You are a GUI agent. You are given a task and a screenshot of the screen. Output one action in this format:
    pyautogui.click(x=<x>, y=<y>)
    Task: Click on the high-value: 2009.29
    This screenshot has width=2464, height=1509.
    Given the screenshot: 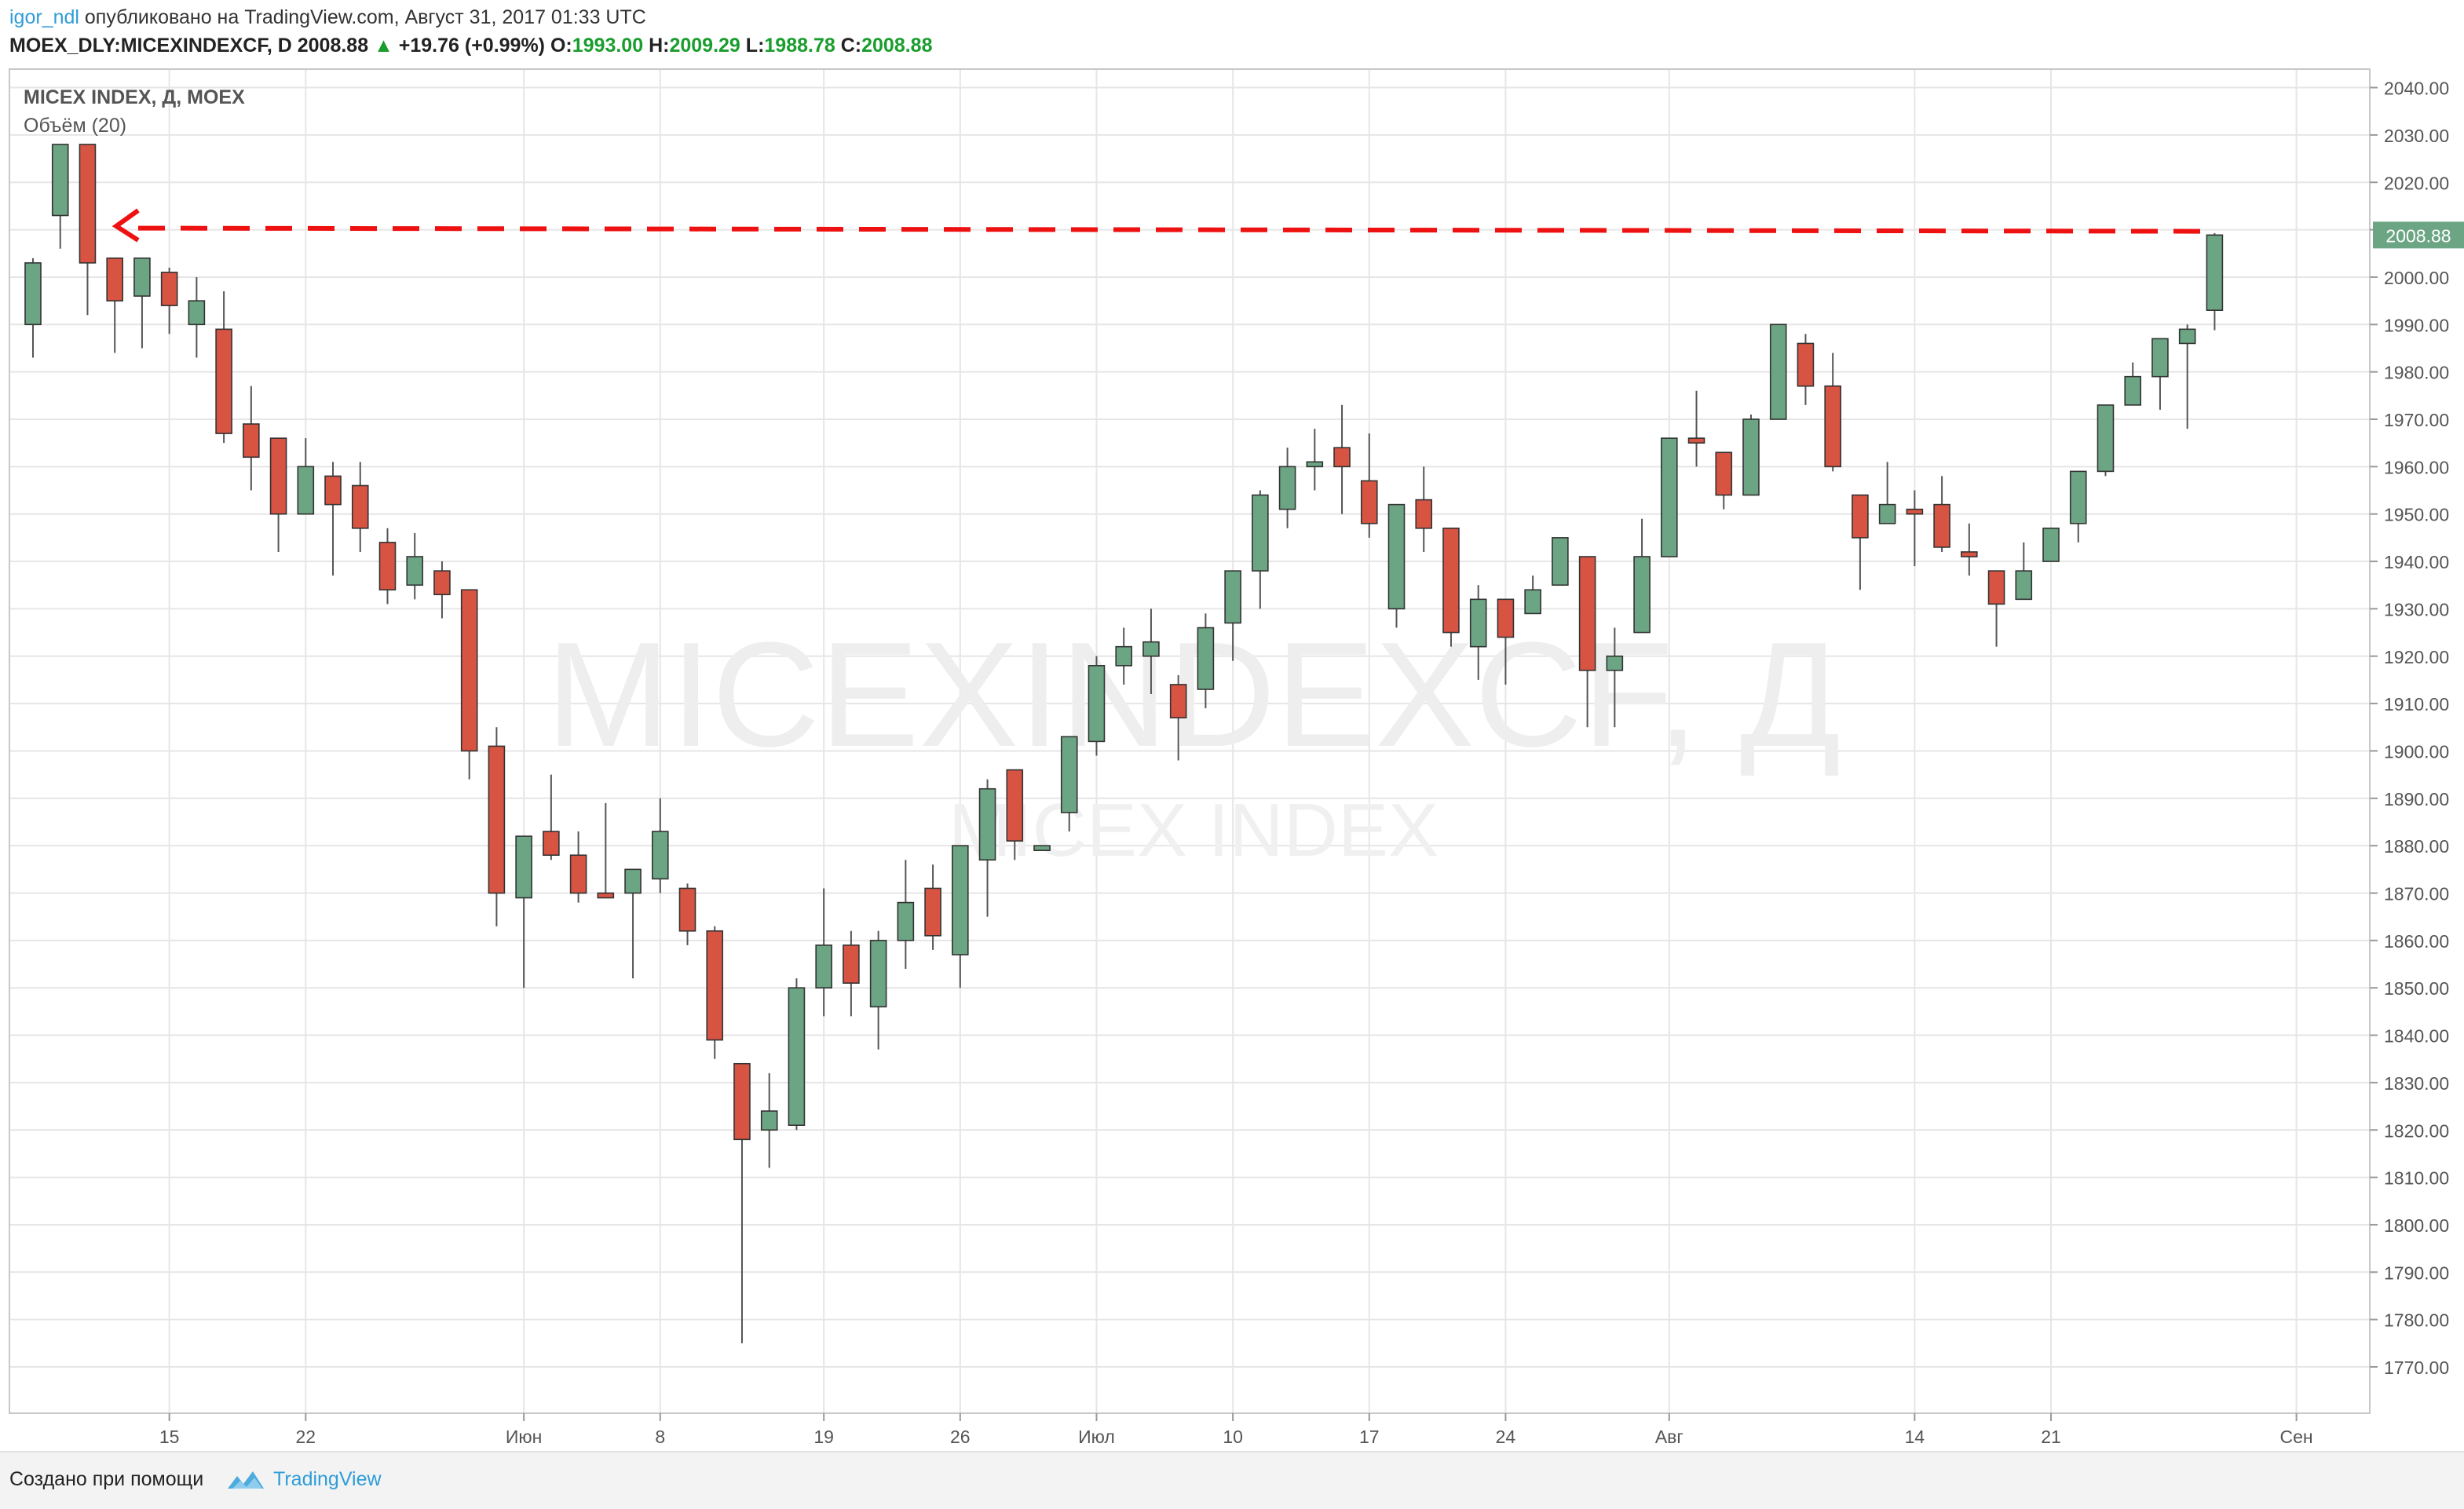 What is the action you would take?
    pyautogui.click(x=705, y=46)
    